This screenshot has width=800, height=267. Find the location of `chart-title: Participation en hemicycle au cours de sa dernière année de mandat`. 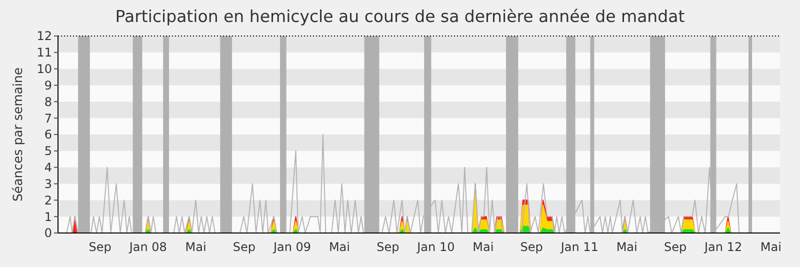

chart-title: Participation en hemicycle au cours de sa dernière année de mandat is located at coordinates (400, 16).